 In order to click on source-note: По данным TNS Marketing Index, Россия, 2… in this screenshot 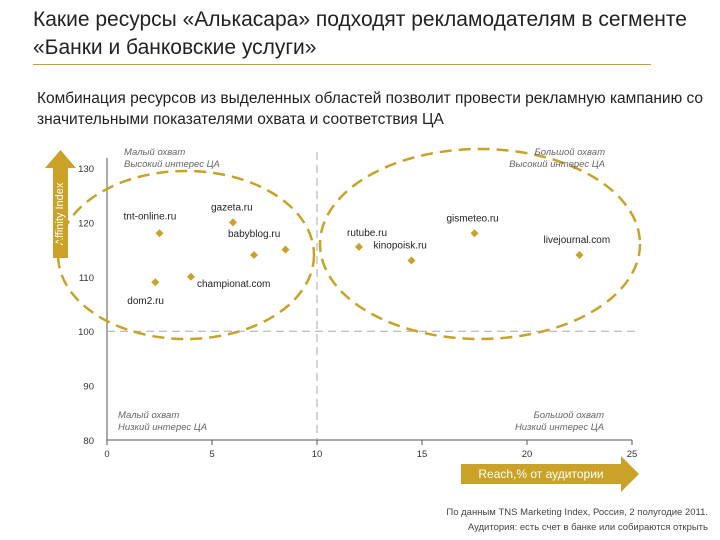, I will do `click(577, 520)`.